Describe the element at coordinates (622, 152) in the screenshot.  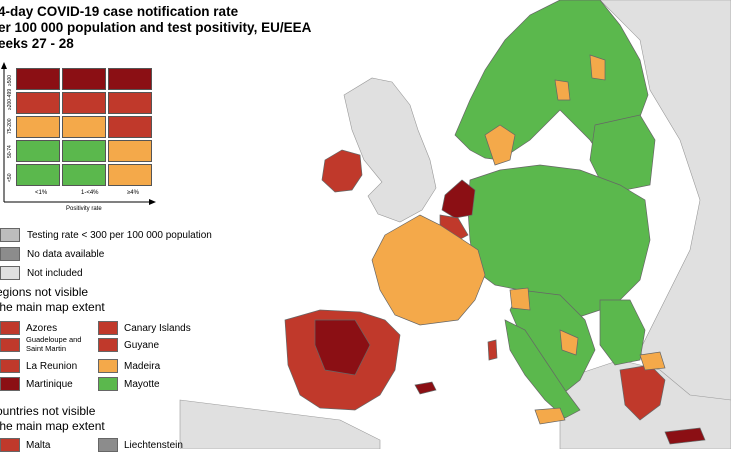
I see `baltic-region` at that location.